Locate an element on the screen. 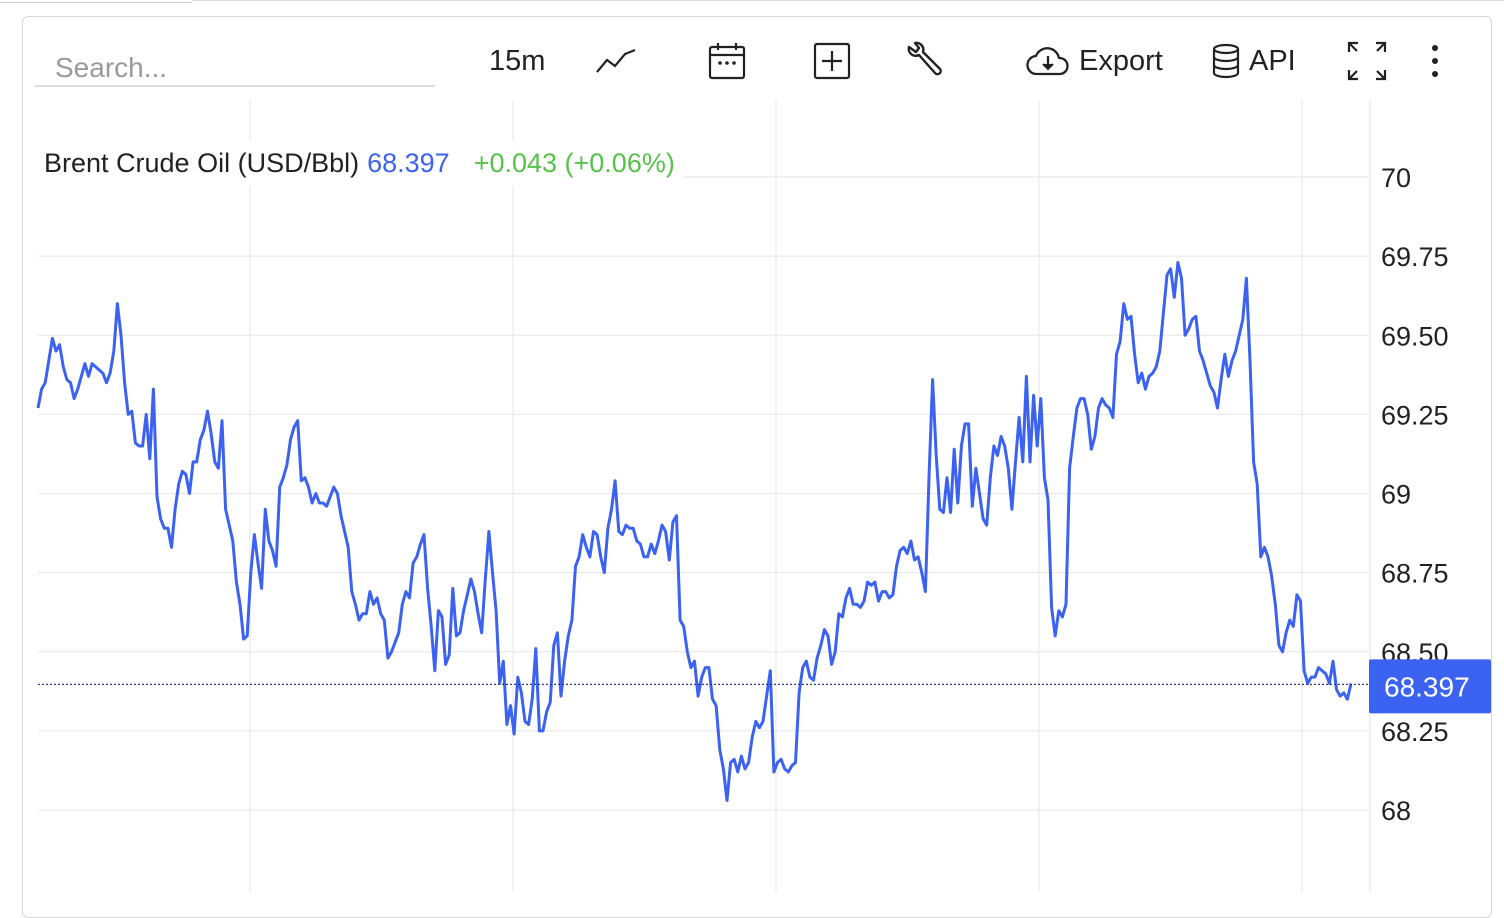 The width and height of the screenshot is (1504, 918). tools-button is located at coordinates (924, 61).